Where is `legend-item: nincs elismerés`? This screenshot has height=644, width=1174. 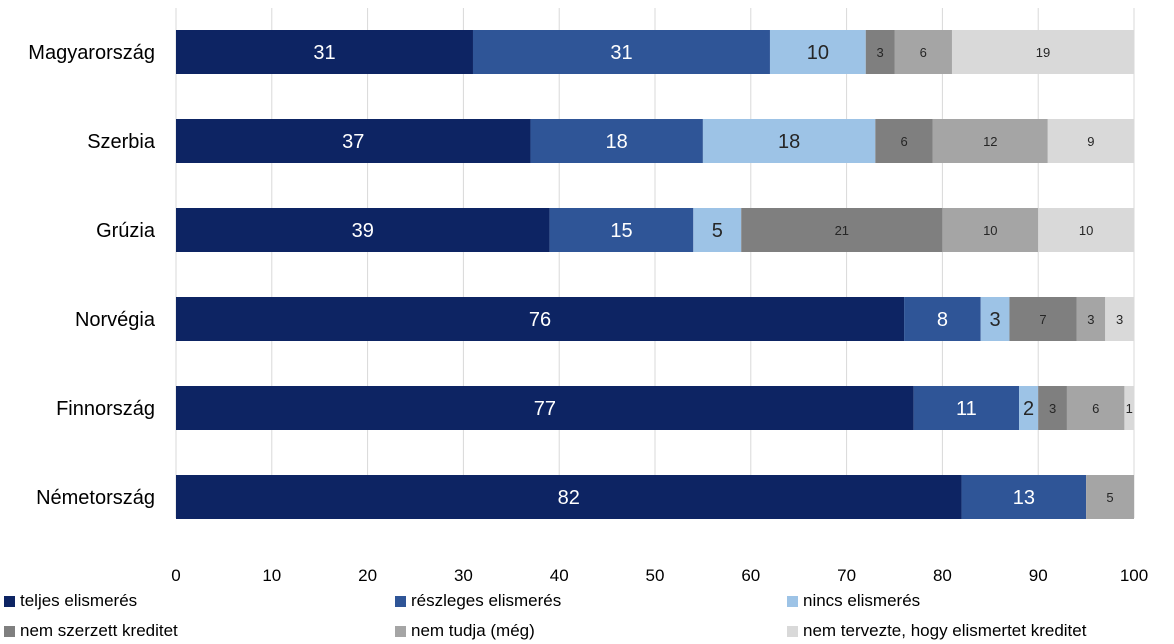
legend-item: nincs elismerés is located at coordinates (853, 601).